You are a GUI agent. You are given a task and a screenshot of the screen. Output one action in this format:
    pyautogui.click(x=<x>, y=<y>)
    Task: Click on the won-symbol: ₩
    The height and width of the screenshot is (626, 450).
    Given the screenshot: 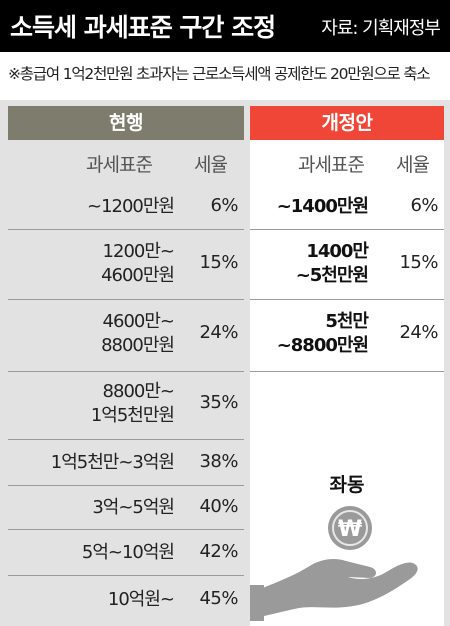 What is the action you would take?
    pyautogui.click(x=350, y=529)
    